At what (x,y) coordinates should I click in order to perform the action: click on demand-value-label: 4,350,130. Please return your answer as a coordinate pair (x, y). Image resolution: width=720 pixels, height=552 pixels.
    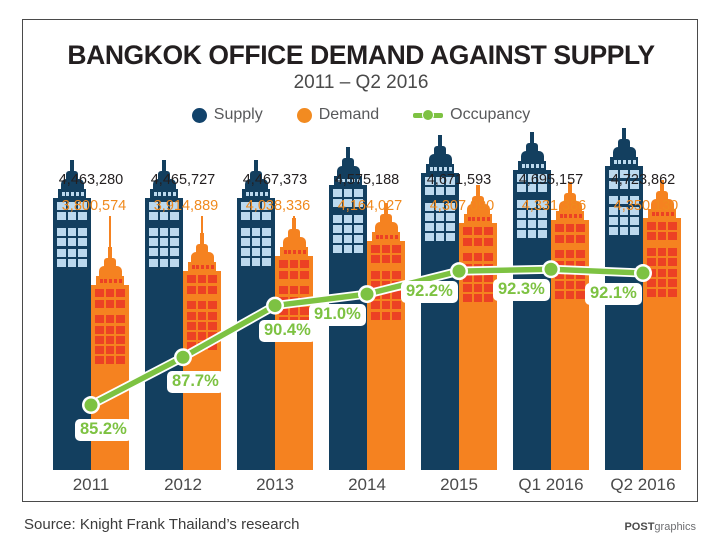
    Looking at the image, I should click on (646, 206).